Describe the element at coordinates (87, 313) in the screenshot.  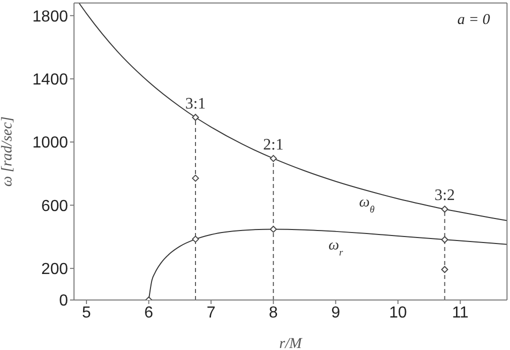
I see `x-tick-label: 5` at that location.